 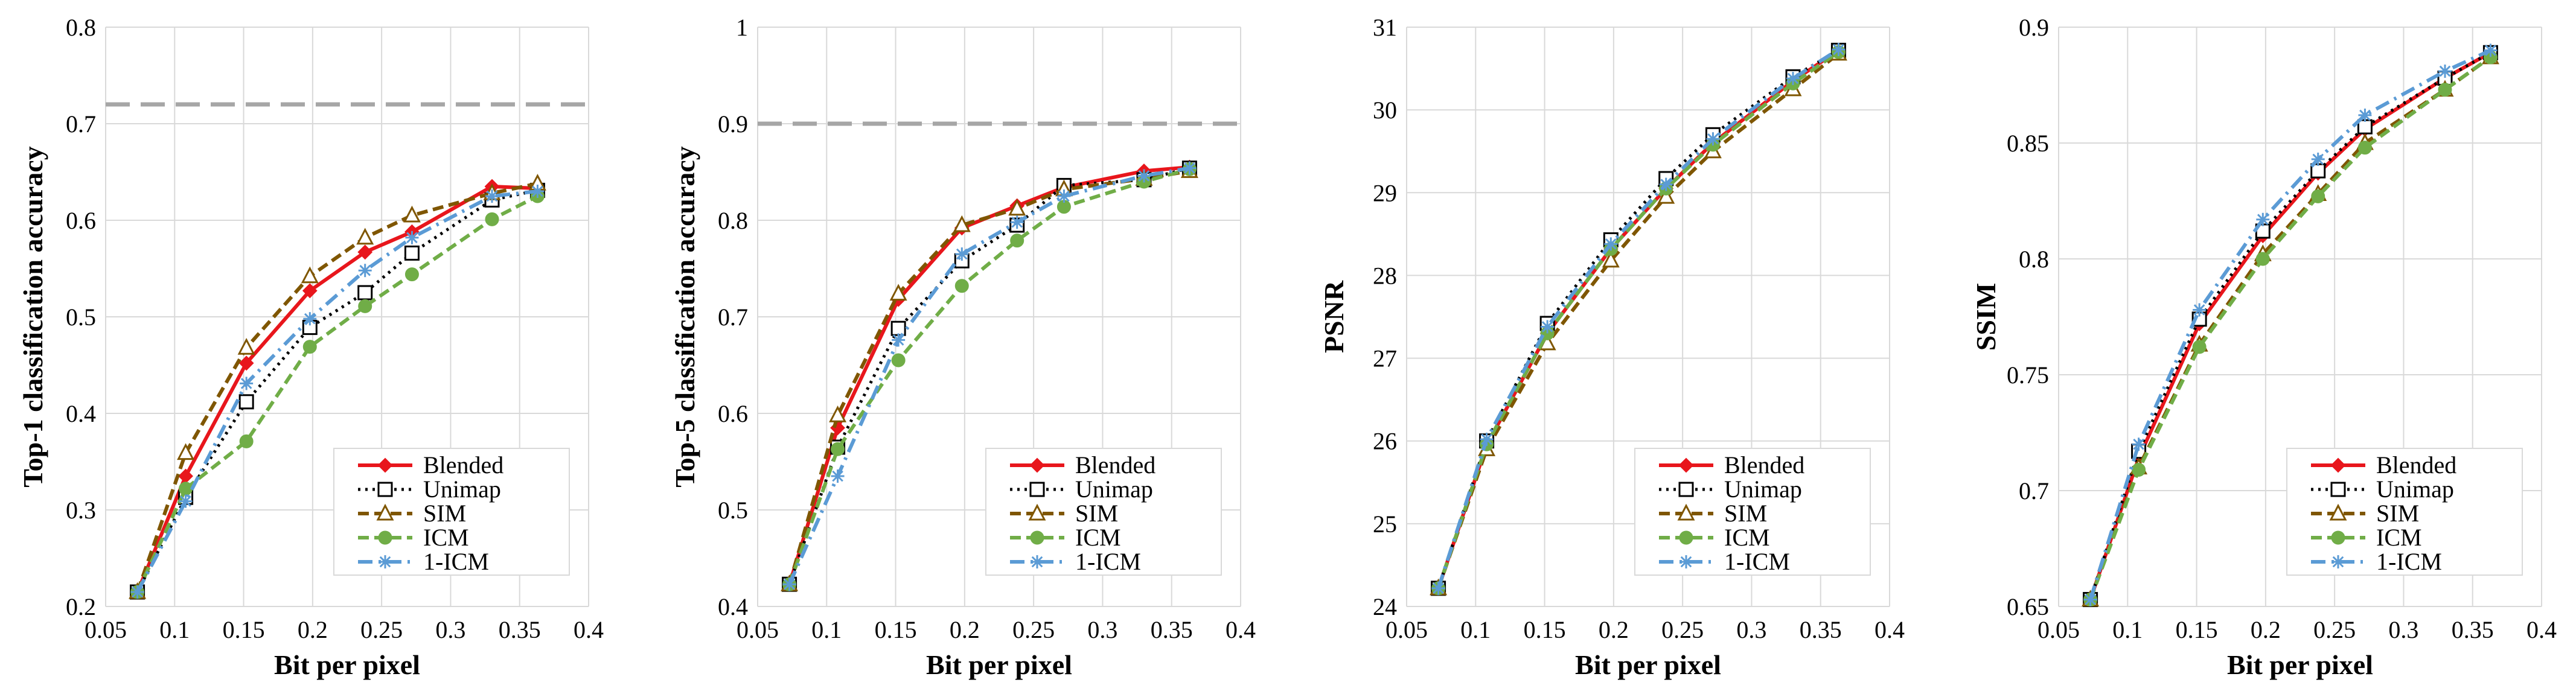 What do you see at coordinates (1764, 465) in the screenshot?
I see `legend-label-blended: Blended` at bounding box center [1764, 465].